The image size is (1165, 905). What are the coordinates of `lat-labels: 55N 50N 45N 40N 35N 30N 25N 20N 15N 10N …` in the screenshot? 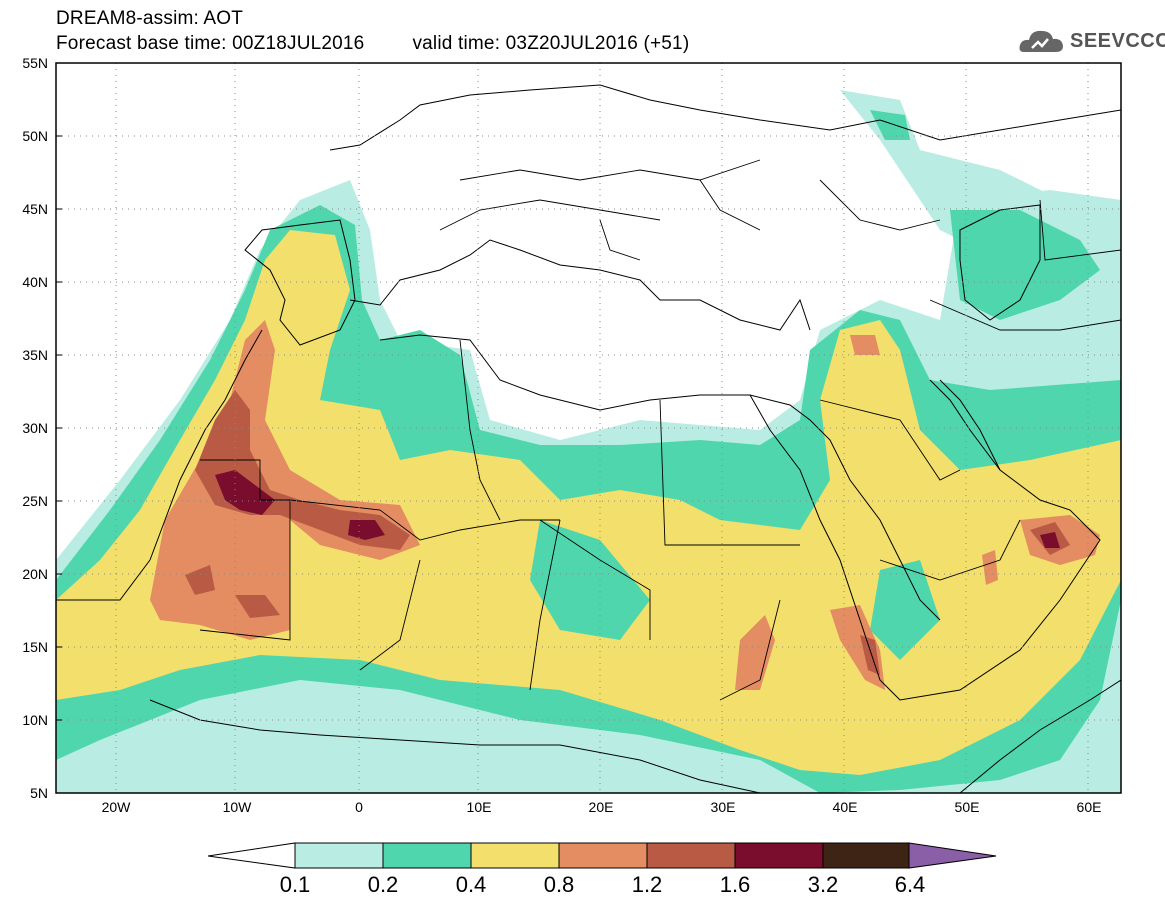 It's located at (35, 428).